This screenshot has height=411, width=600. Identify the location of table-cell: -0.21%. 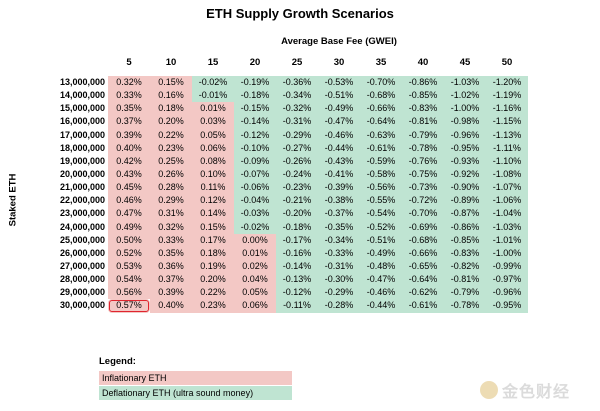
(297, 201).